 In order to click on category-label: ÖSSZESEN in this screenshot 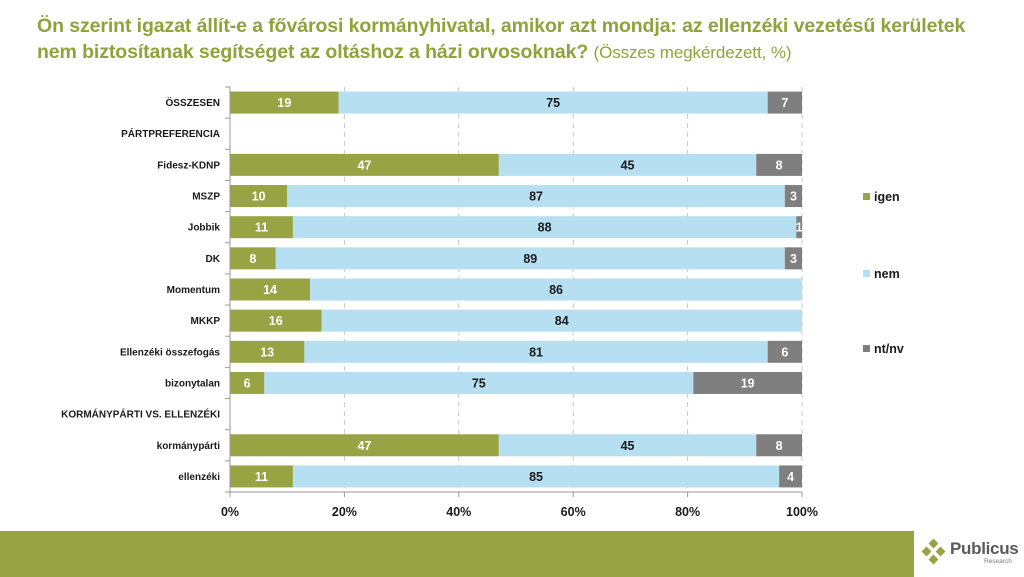, I will do `click(193, 102)`.